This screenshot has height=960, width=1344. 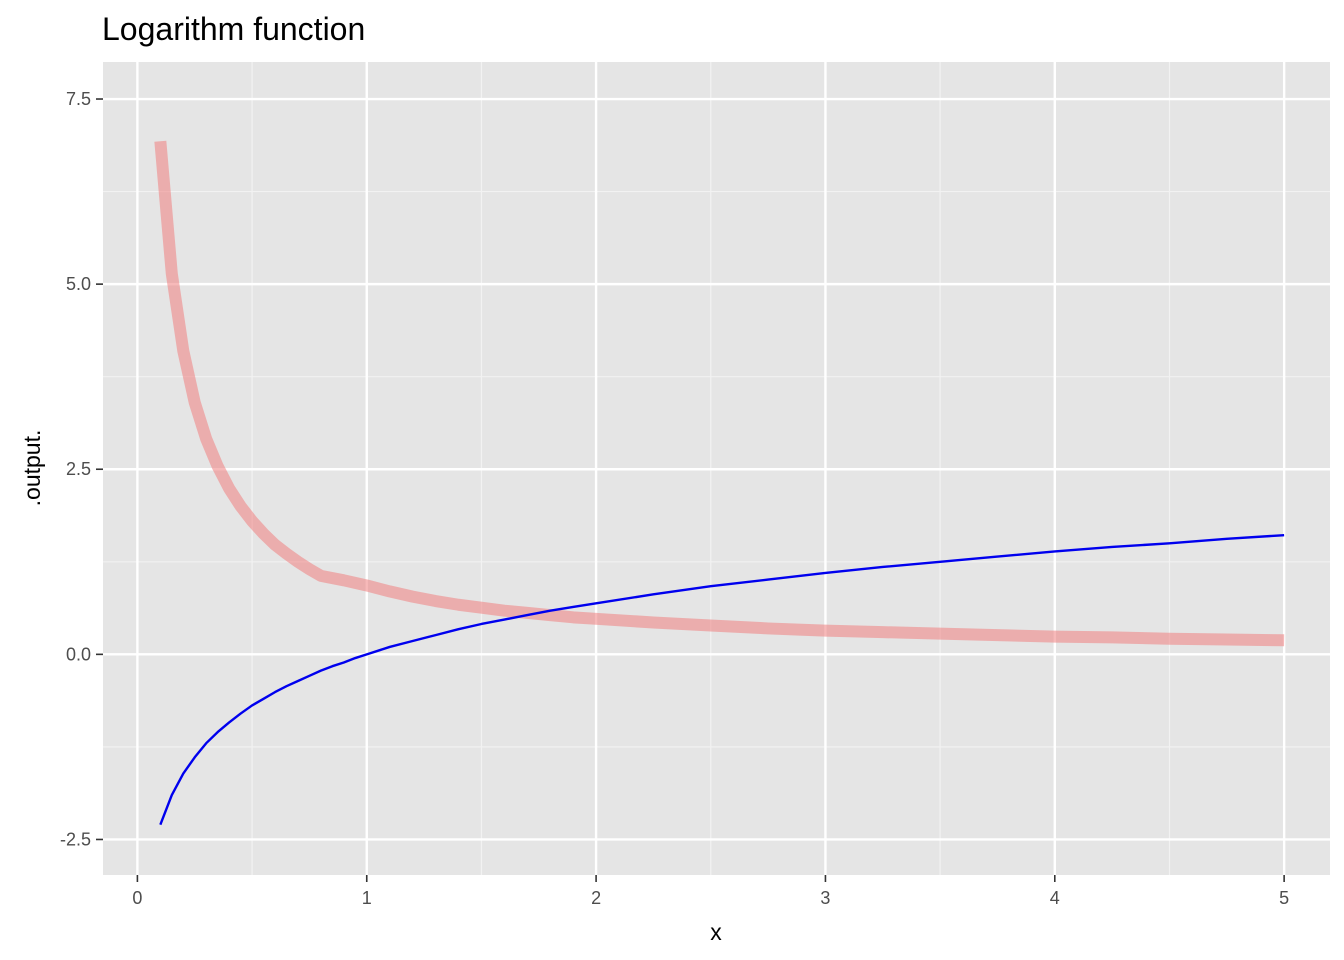 I want to click on x-axis: 0 1 2 3 4 5, so click(x=710, y=891).